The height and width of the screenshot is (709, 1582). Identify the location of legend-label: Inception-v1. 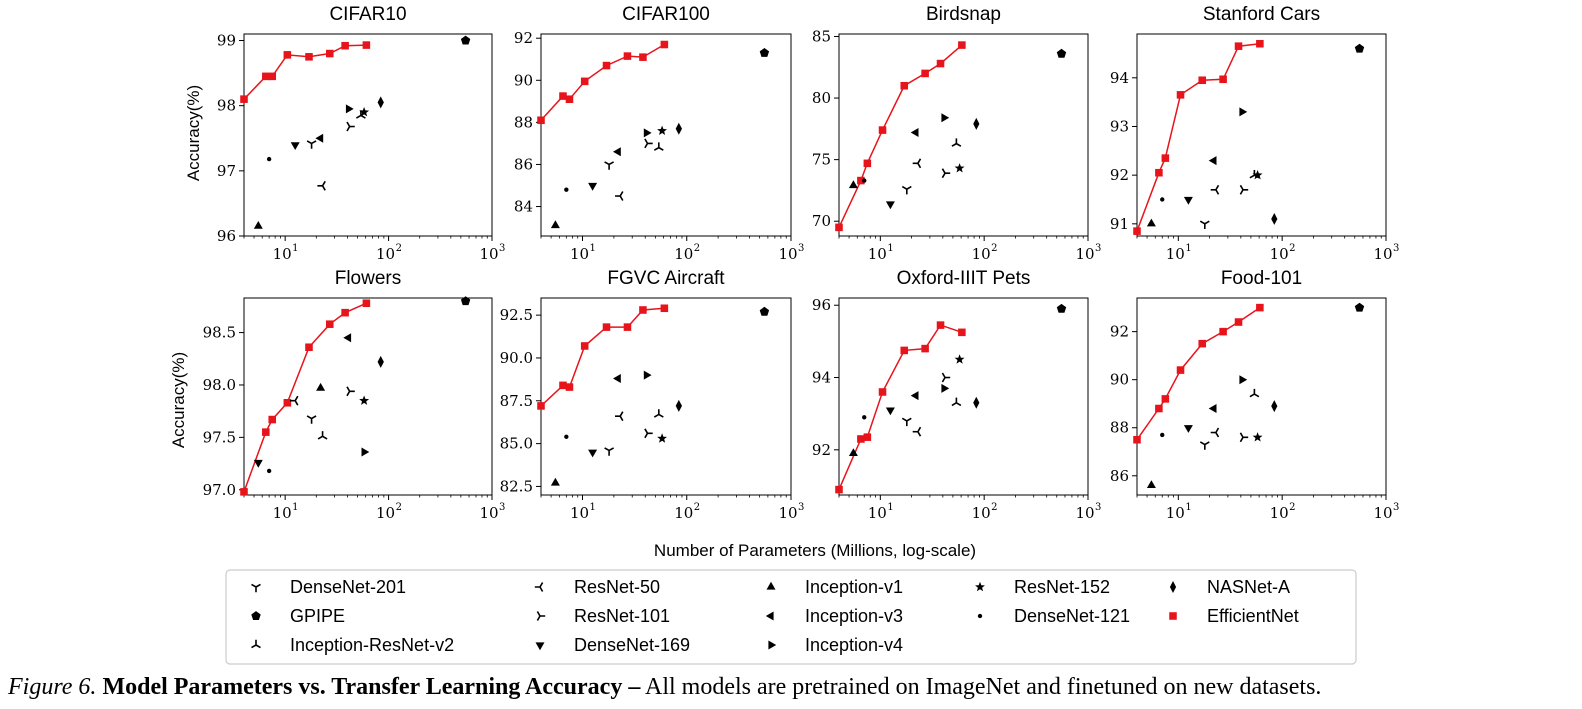
(854, 587).